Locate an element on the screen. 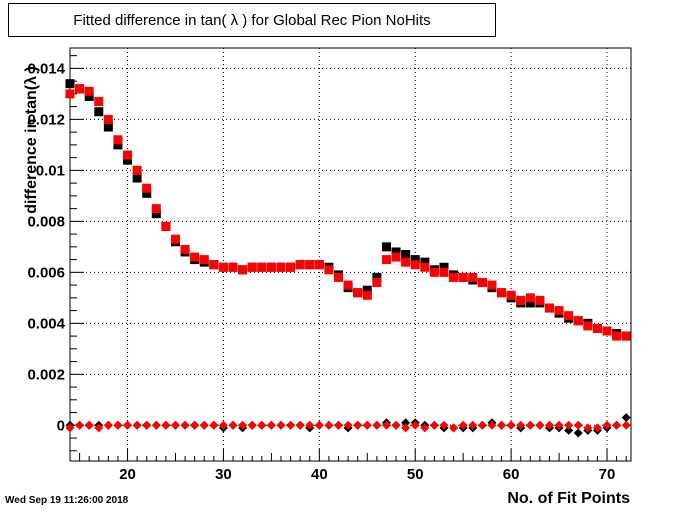 The image size is (700, 512). y-tick-label: 0 is located at coordinates (61, 425).